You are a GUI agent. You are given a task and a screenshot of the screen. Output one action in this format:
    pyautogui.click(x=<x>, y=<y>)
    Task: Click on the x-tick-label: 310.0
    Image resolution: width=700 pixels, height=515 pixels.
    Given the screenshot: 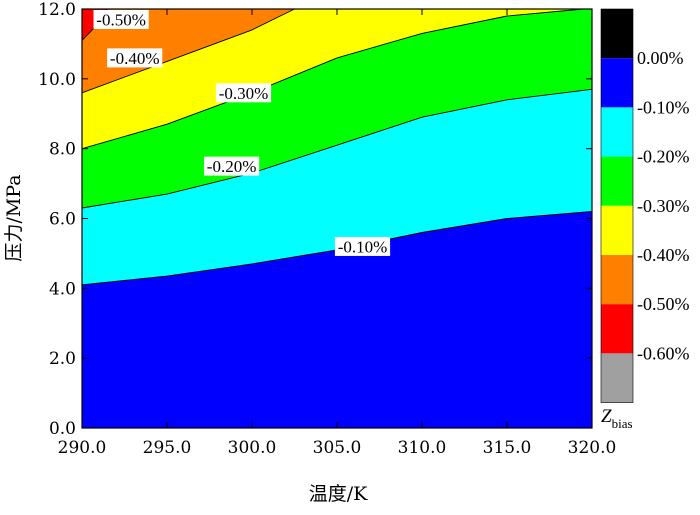 What is the action you would take?
    pyautogui.click(x=422, y=448)
    